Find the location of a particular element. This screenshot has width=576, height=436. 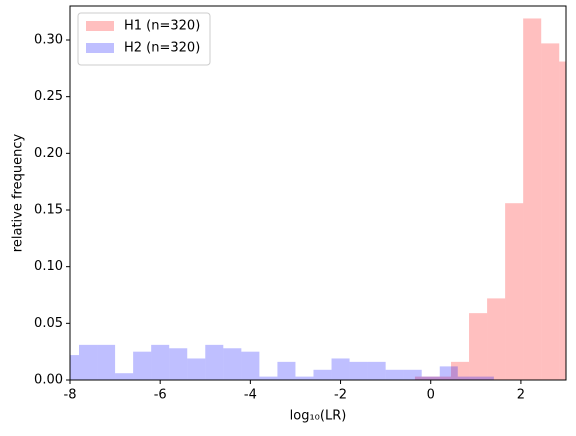

y-tick-label: 0.00 is located at coordinates (48, 380).